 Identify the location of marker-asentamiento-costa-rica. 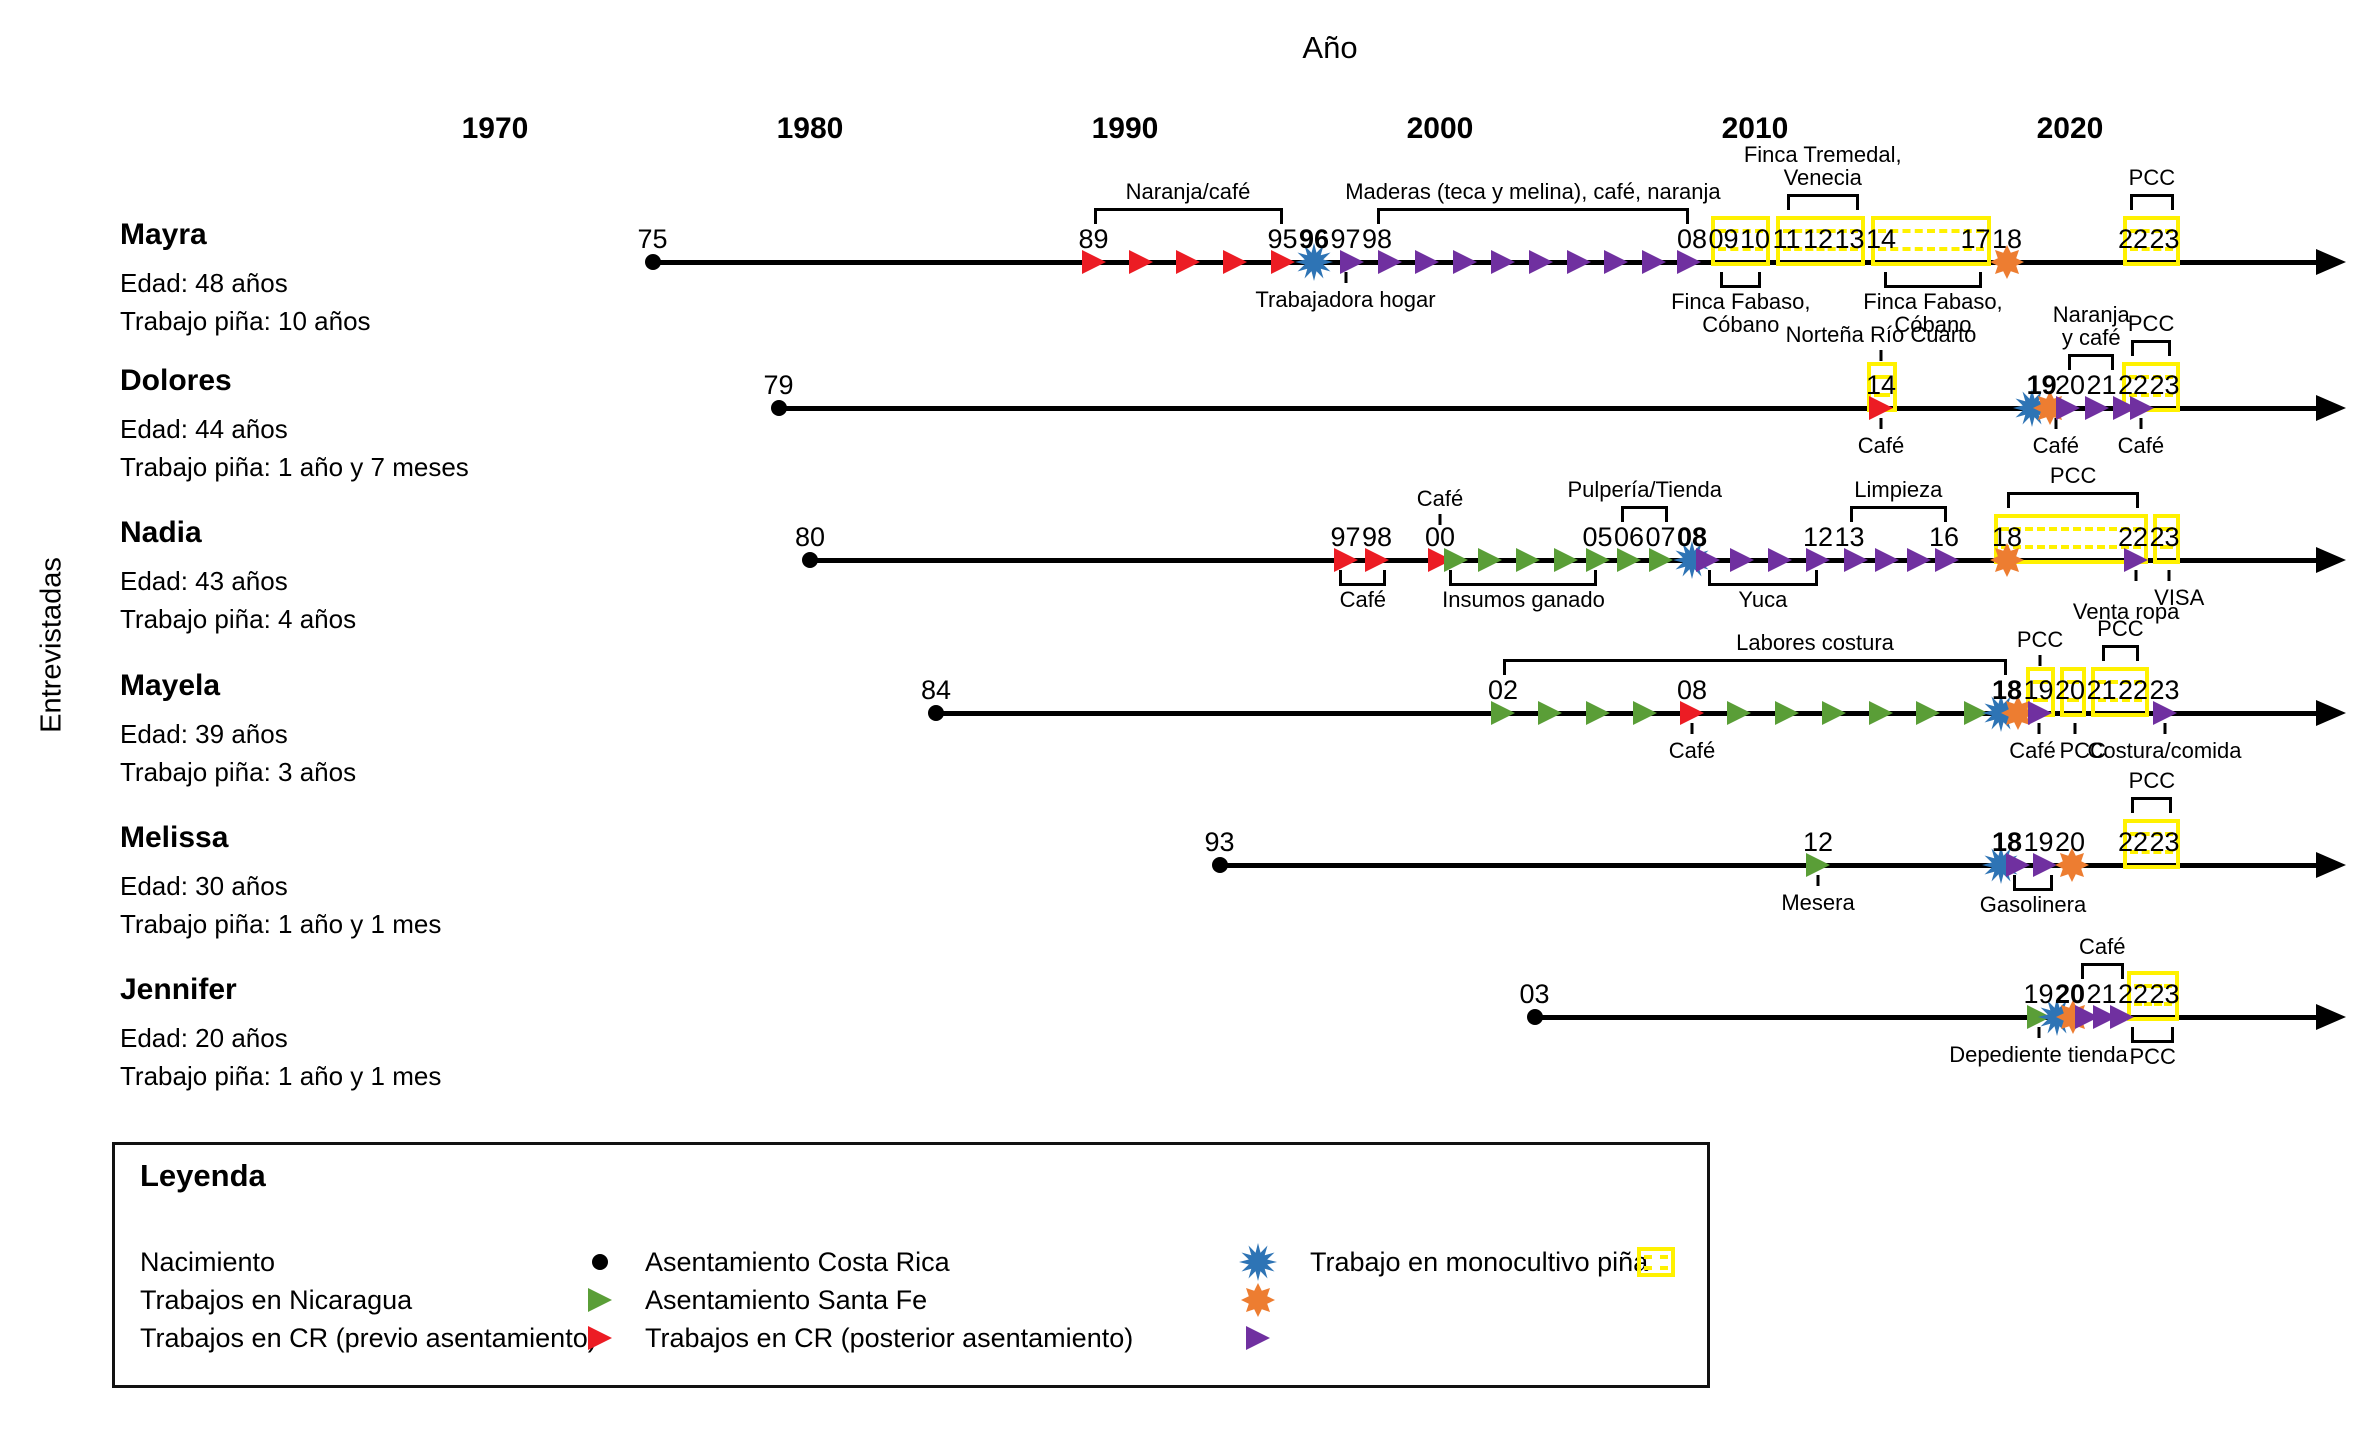
(1314, 262).